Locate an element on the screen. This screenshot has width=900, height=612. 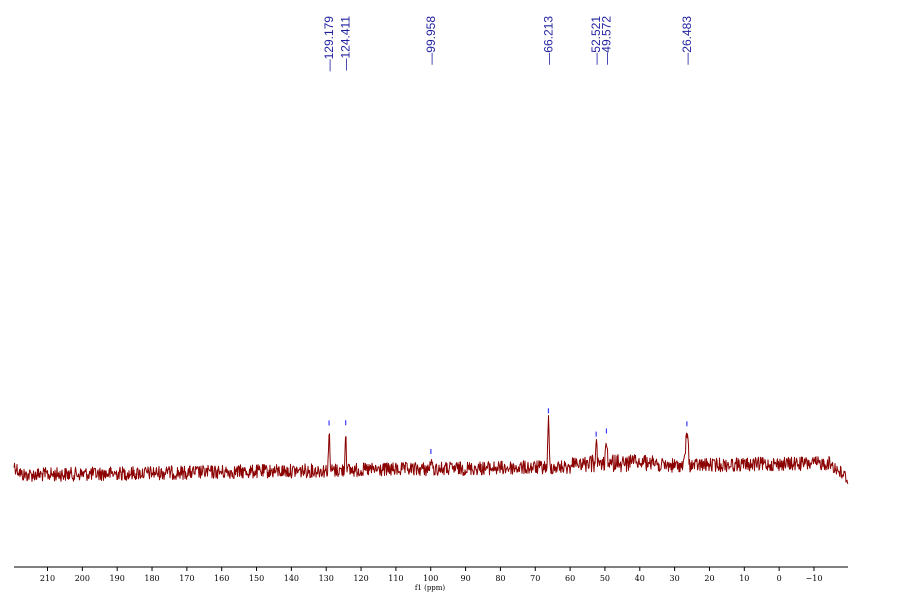
x-tick-label: 200 is located at coordinates (82, 578).